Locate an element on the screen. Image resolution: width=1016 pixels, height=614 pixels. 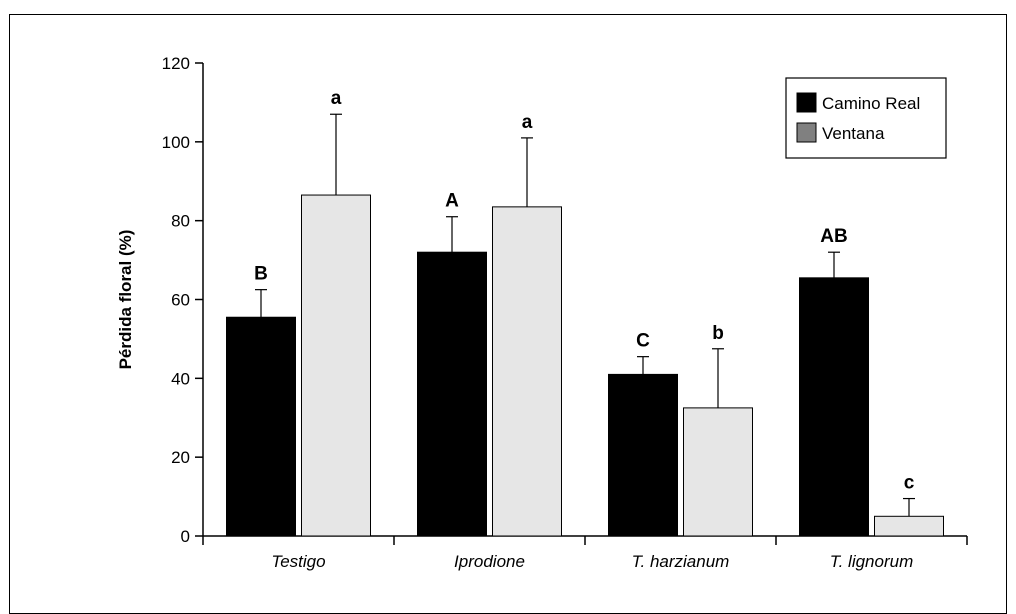
bar-camino-real-t-lignorum is located at coordinates (834, 407).